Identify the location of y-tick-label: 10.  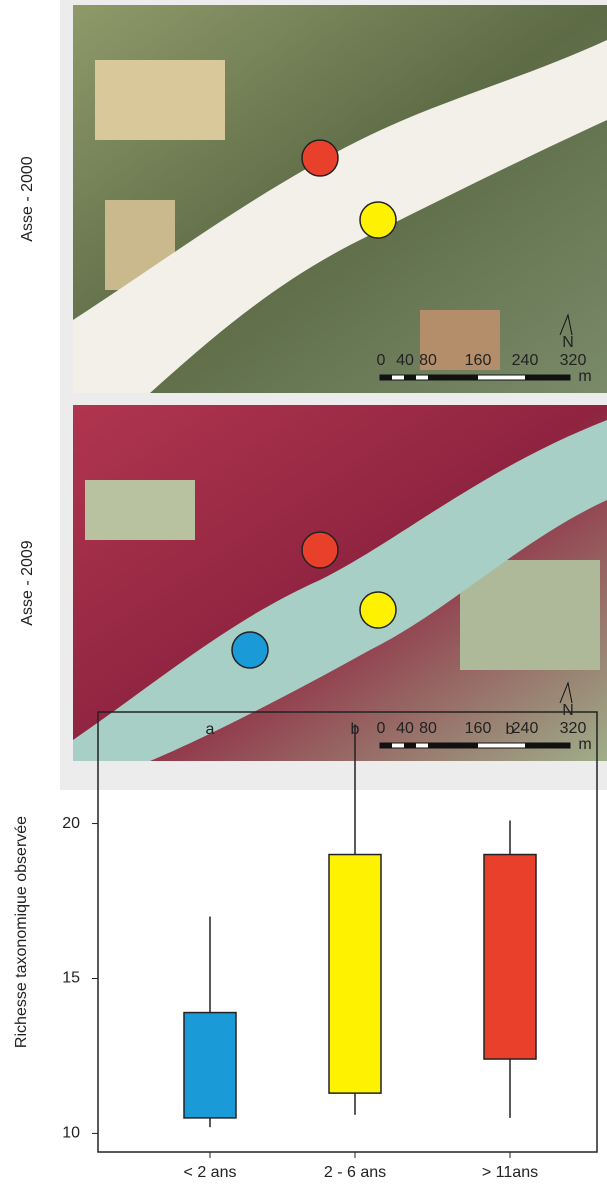
(71, 1133).